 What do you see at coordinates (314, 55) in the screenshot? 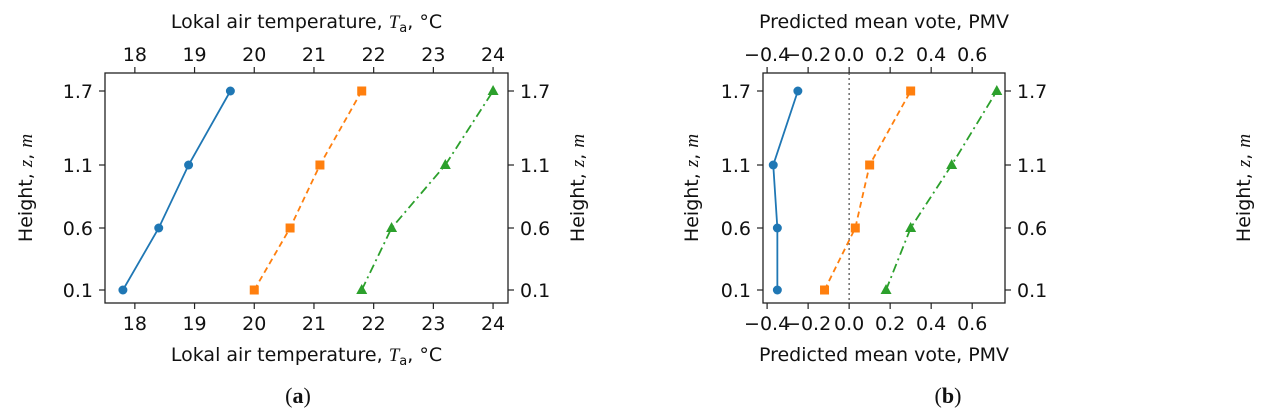
I see `panel-a-x-tick-label-top: 21` at bounding box center [314, 55].